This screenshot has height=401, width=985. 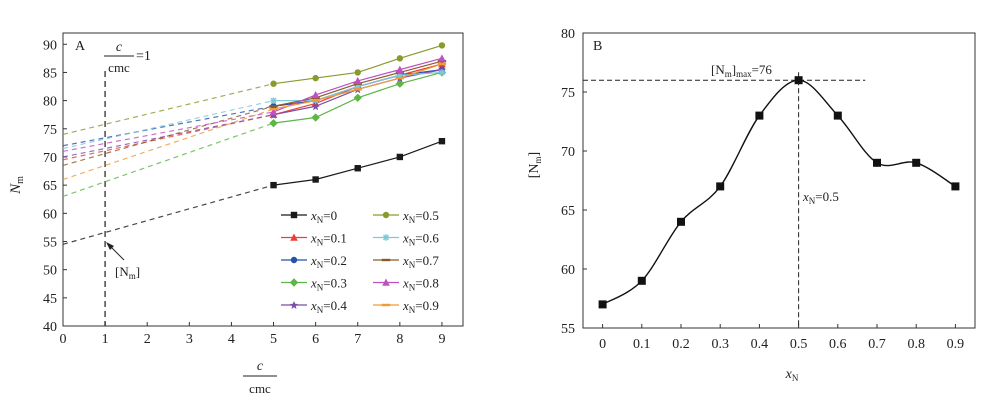 What do you see at coordinates (760, 344) in the screenshot?
I see `x-tick-label: 0.4` at bounding box center [760, 344].